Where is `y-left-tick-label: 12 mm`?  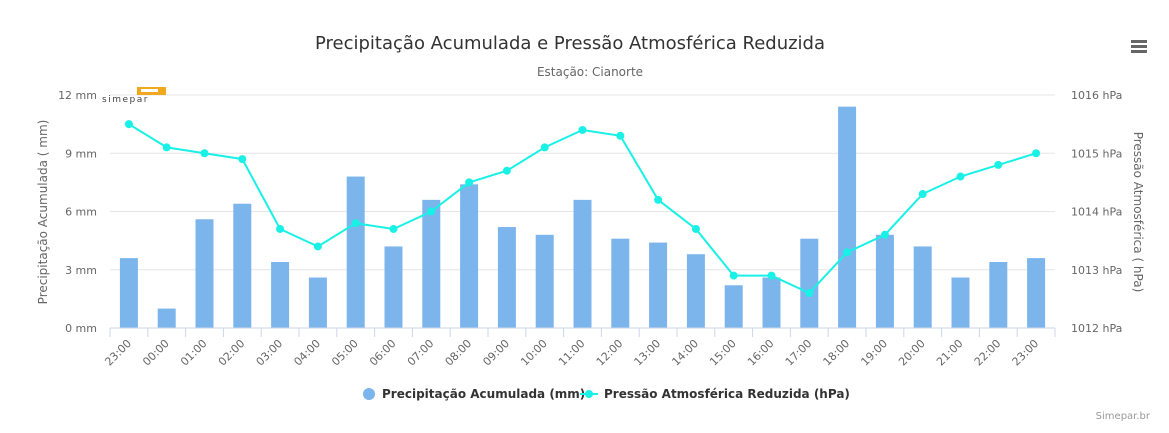
y-left-tick-label: 12 mm is located at coordinates (77, 95).